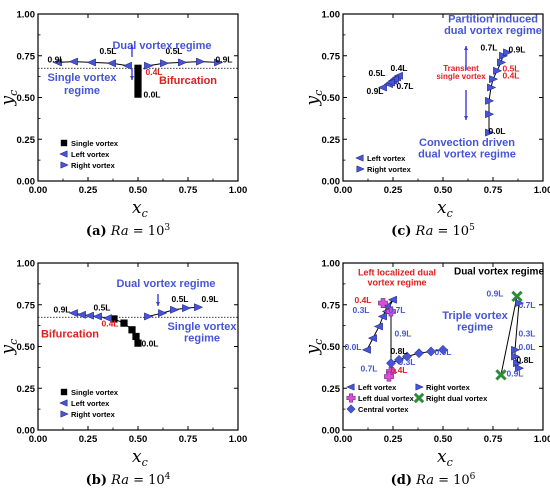 The height and width of the screenshot is (491, 550). I want to click on y-tick-label: 0.50, so click(26, 347).